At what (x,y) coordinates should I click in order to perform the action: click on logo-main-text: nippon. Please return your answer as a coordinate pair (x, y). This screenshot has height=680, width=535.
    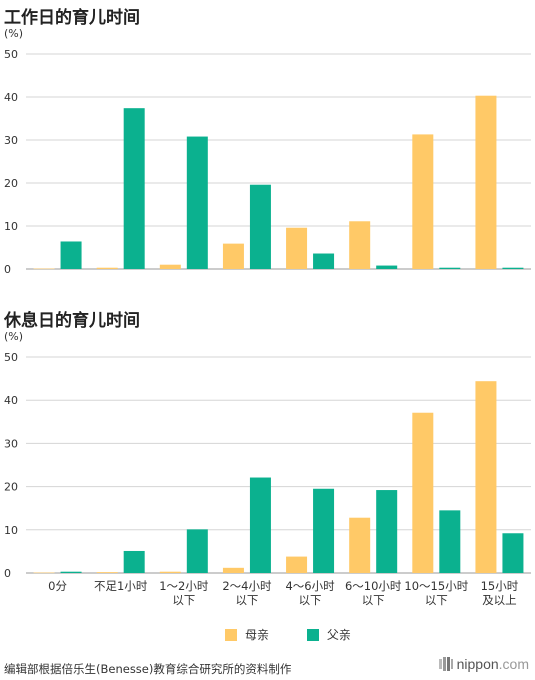
    Looking at the image, I should click on (477, 664).